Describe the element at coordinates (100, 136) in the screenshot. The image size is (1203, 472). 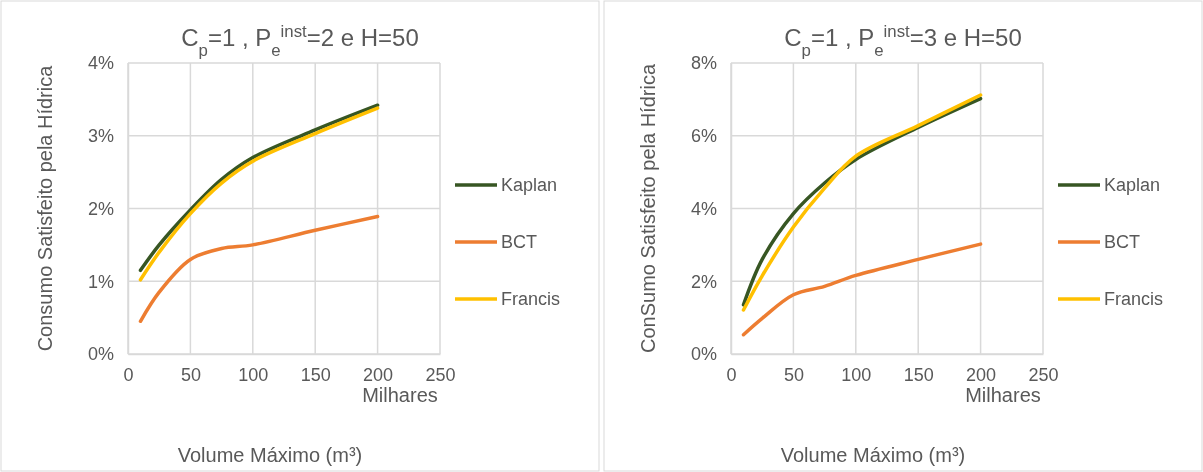
I see `y-tick-label: 3%` at that location.